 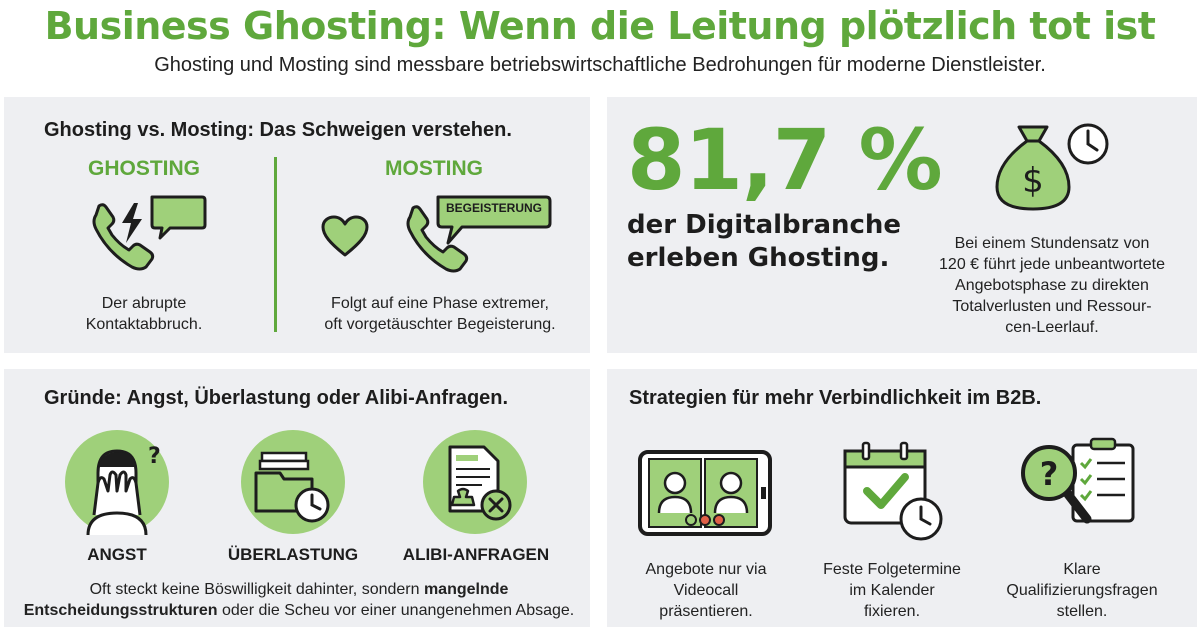 What do you see at coordinates (440, 324) in the screenshot?
I see `mosting-caption-line: oft vorgetäuschter Begeisterung.` at bounding box center [440, 324].